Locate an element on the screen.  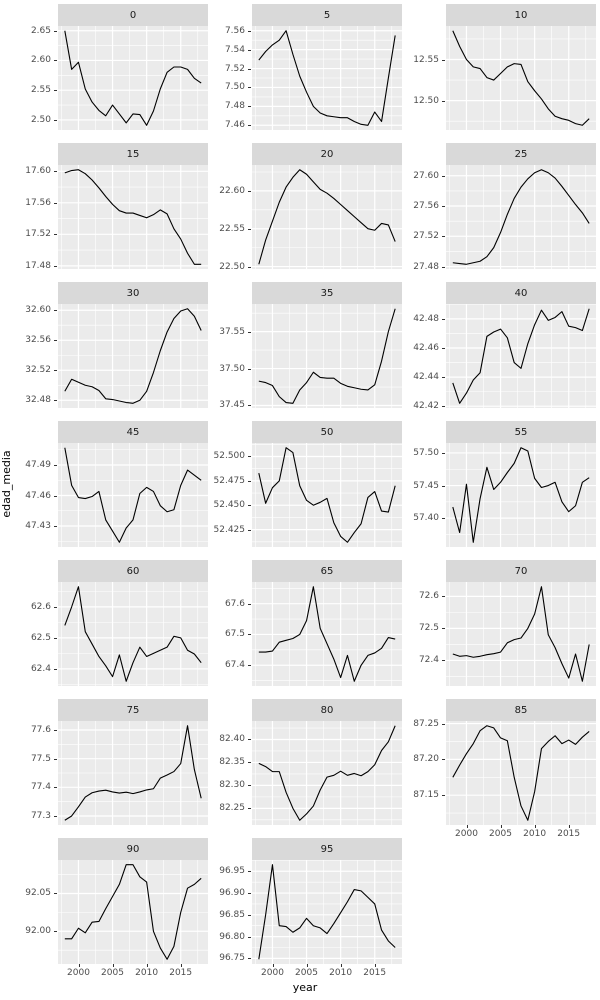
y-tick-label: 7.52 is located at coordinates (234, 68).